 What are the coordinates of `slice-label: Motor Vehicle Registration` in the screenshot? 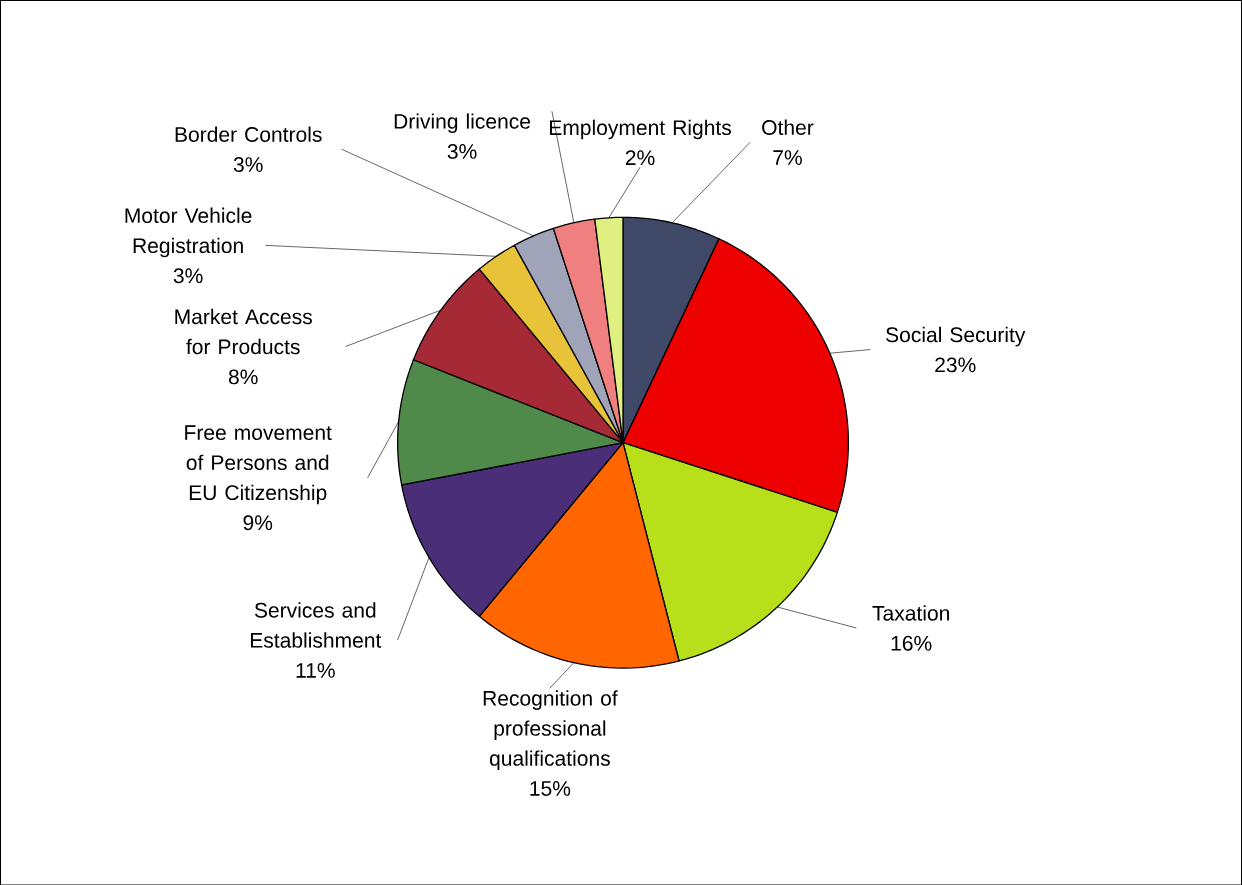 It's located at (188, 232).